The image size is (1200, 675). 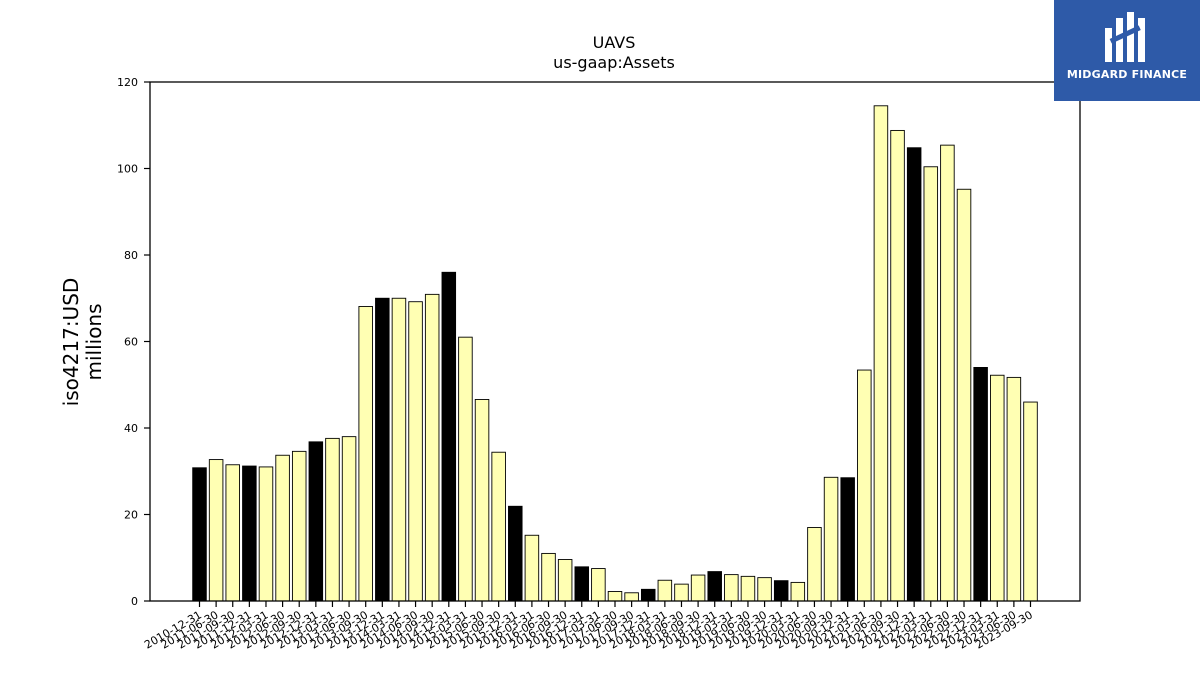 What do you see at coordinates (1127, 74) in the screenshot?
I see `brand-name: MIDGARD FINANCE` at bounding box center [1127, 74].